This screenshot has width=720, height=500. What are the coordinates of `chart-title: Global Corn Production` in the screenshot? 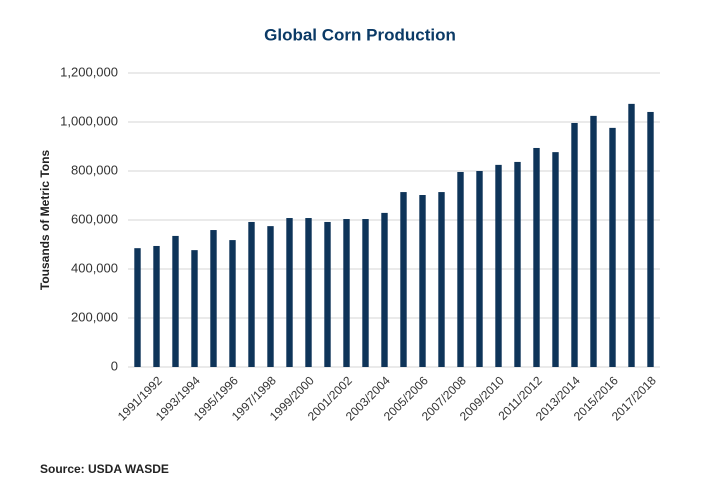 It's located at (360, 34).